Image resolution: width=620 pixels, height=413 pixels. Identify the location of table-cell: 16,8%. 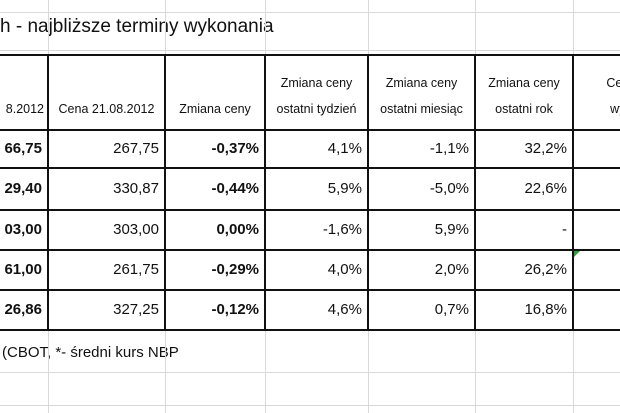
(545, 309).